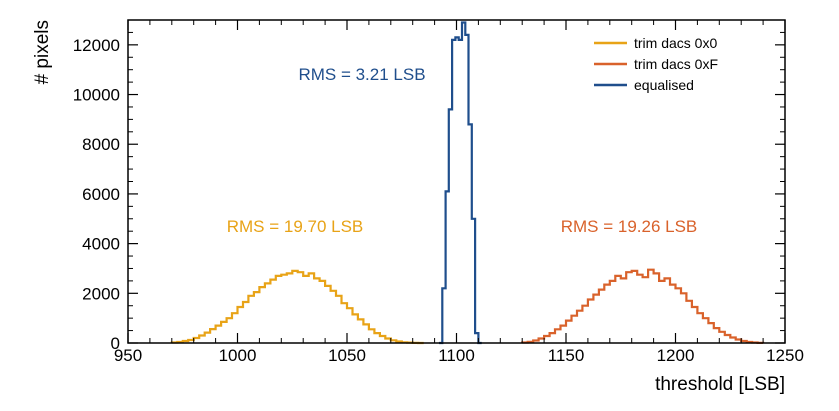  What do you see at coordinates (664, 85) in the screenshot?
I see `legend-label: equalised` at bounding box center [664, 85].